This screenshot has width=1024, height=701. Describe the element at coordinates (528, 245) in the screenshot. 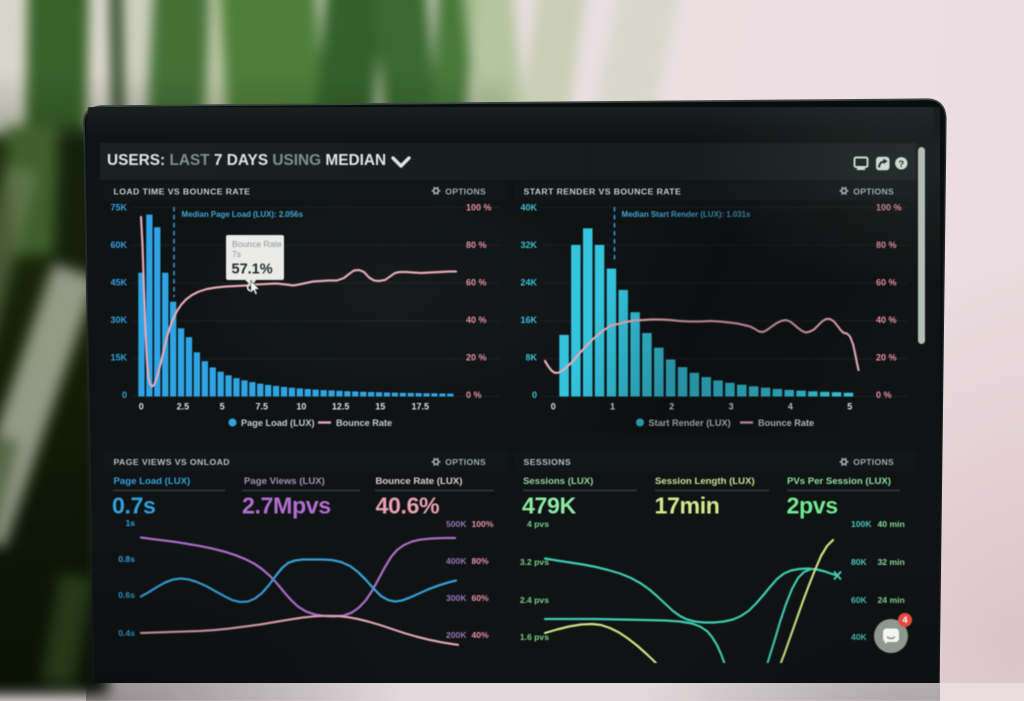

I see `svg-text: 32K` at that location.